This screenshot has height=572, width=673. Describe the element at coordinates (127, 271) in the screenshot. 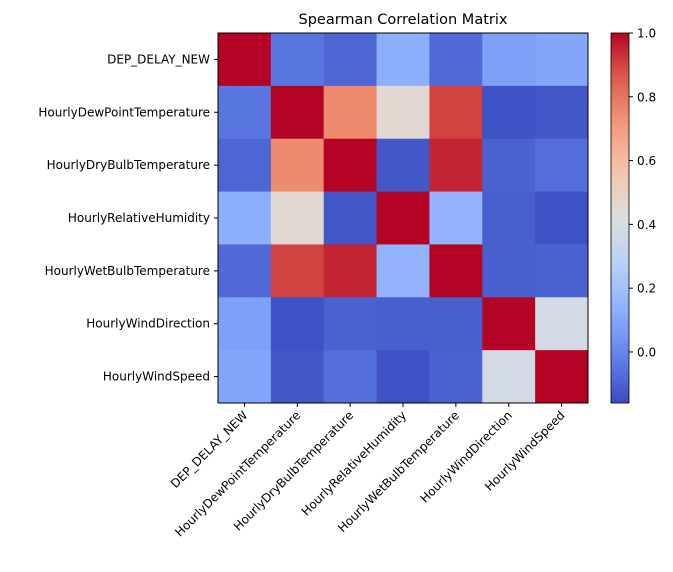

I see `y-tick-label: HourlyWetBulbTemperature` at that location.